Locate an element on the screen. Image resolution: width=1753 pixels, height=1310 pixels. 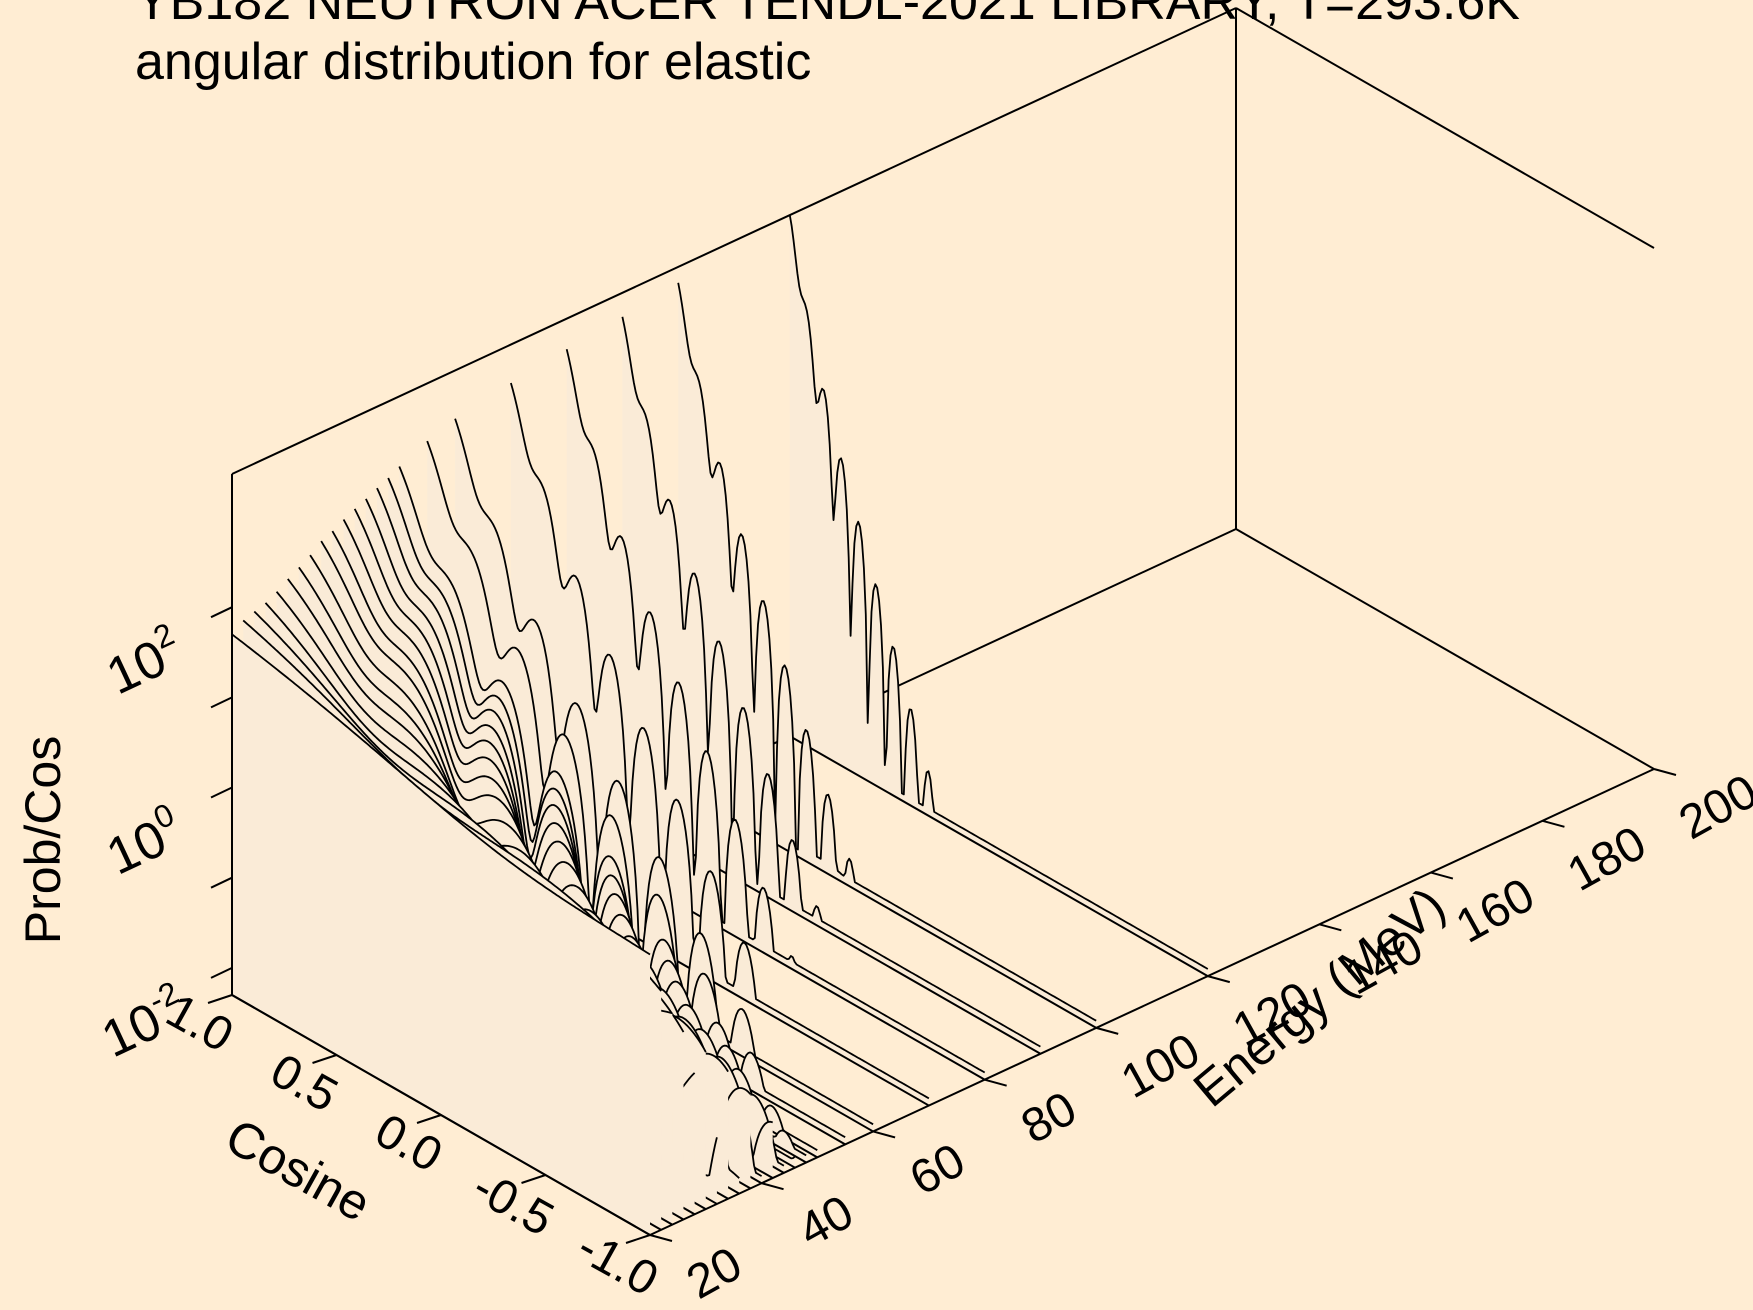
y-tick-label: 20 is located at coordinates (714, 1273).